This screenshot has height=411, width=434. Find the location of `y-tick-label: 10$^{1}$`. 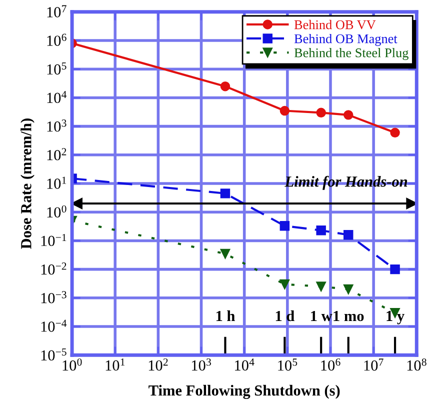

y-tick-label: 10$^{1}$ is located at coordinates (56, 182).